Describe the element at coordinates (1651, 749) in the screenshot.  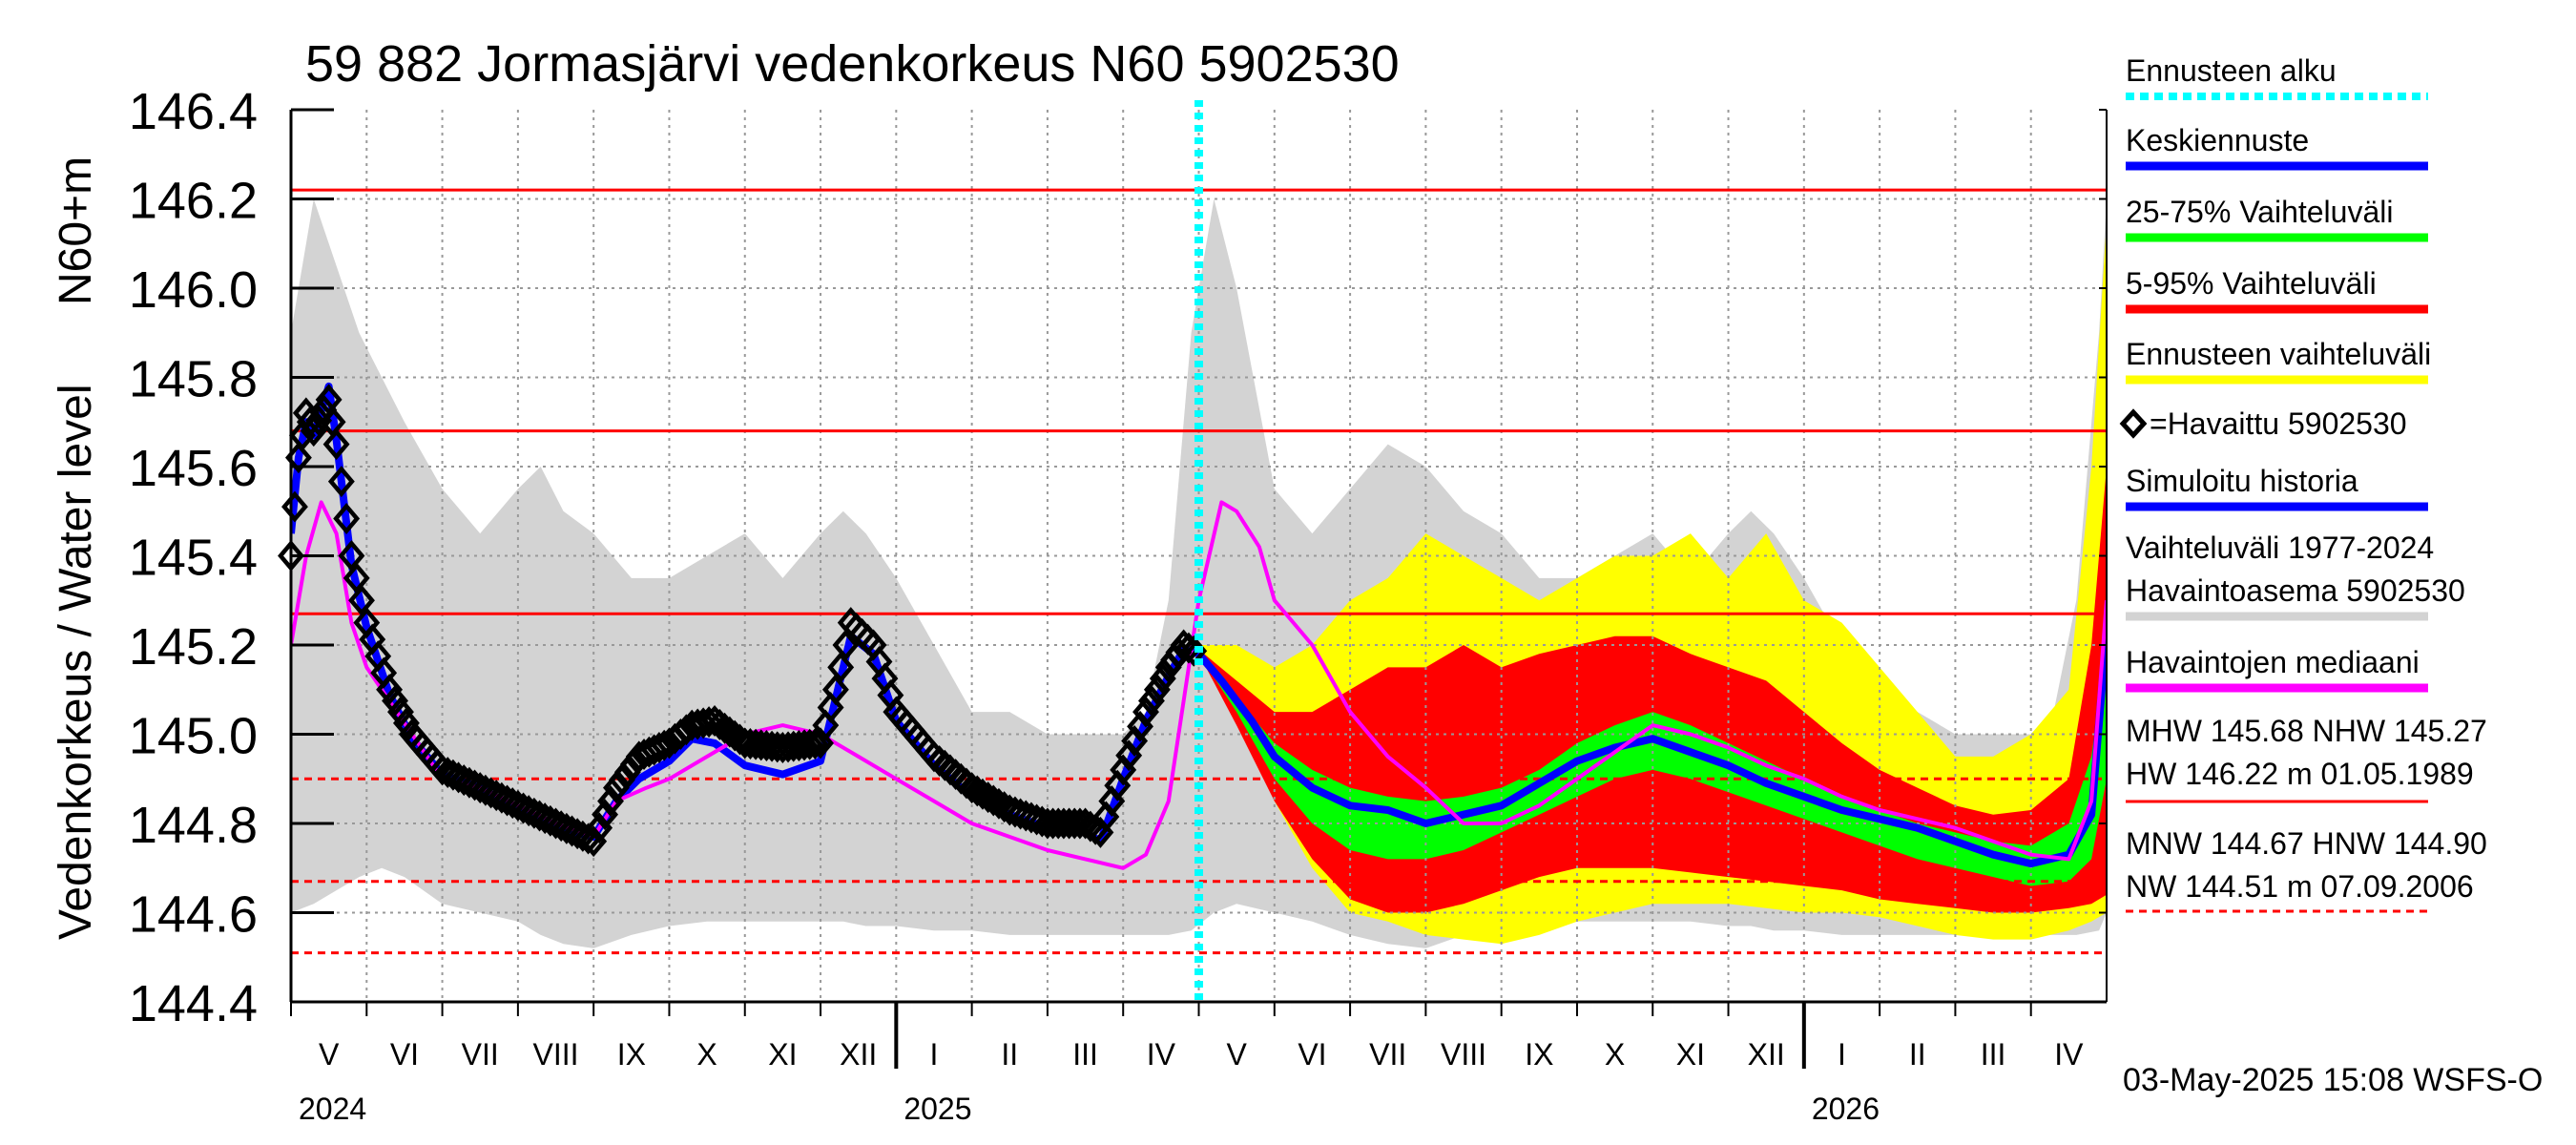
I see `mean-forecast-line` at that location.